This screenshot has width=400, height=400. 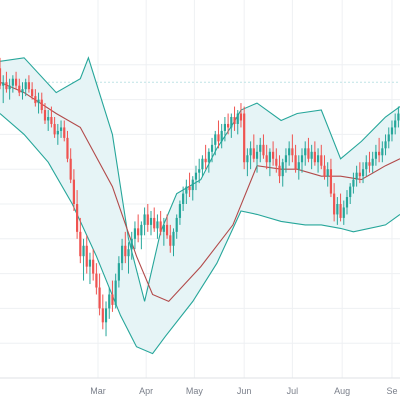 I want to click on x-axis: Mar Apr May Jun Jul Aug Se, so click(x=200, y=386).